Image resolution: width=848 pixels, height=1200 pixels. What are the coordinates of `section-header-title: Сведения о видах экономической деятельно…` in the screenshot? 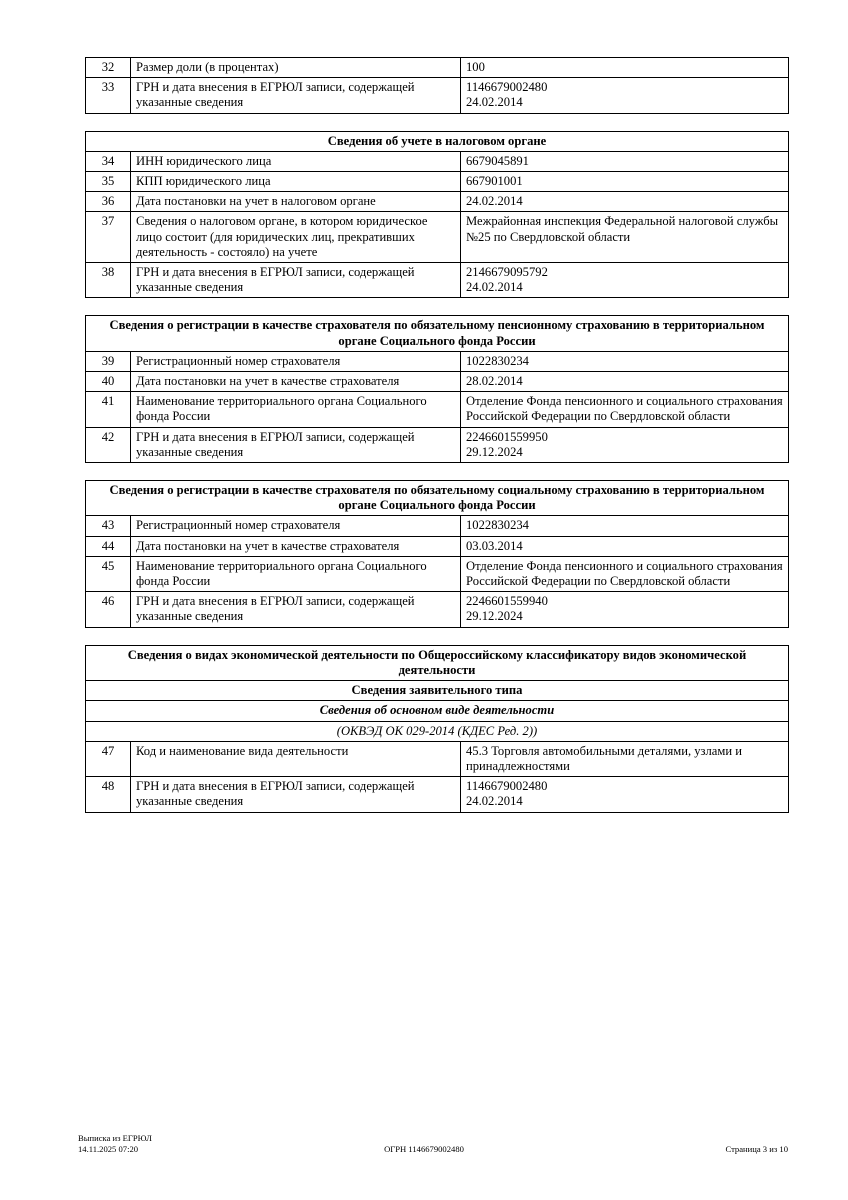 It's located at (437, 663).